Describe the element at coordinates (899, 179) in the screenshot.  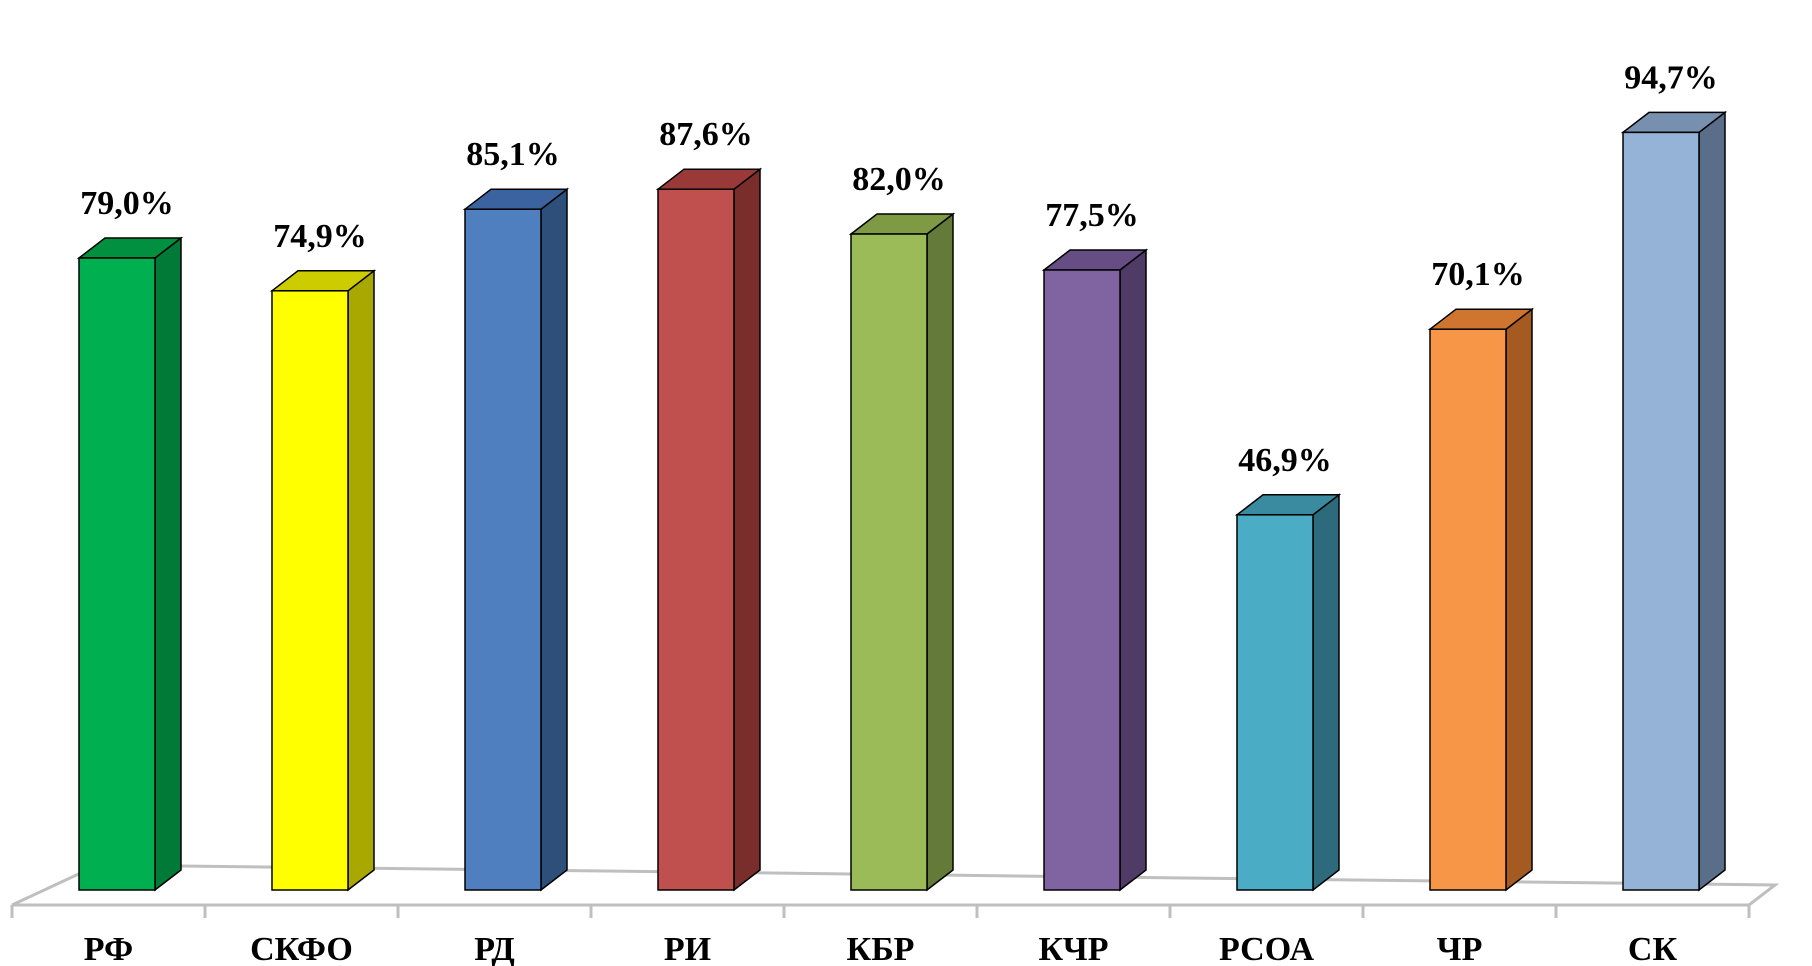
I see `data-label: 82,0%` at that location.